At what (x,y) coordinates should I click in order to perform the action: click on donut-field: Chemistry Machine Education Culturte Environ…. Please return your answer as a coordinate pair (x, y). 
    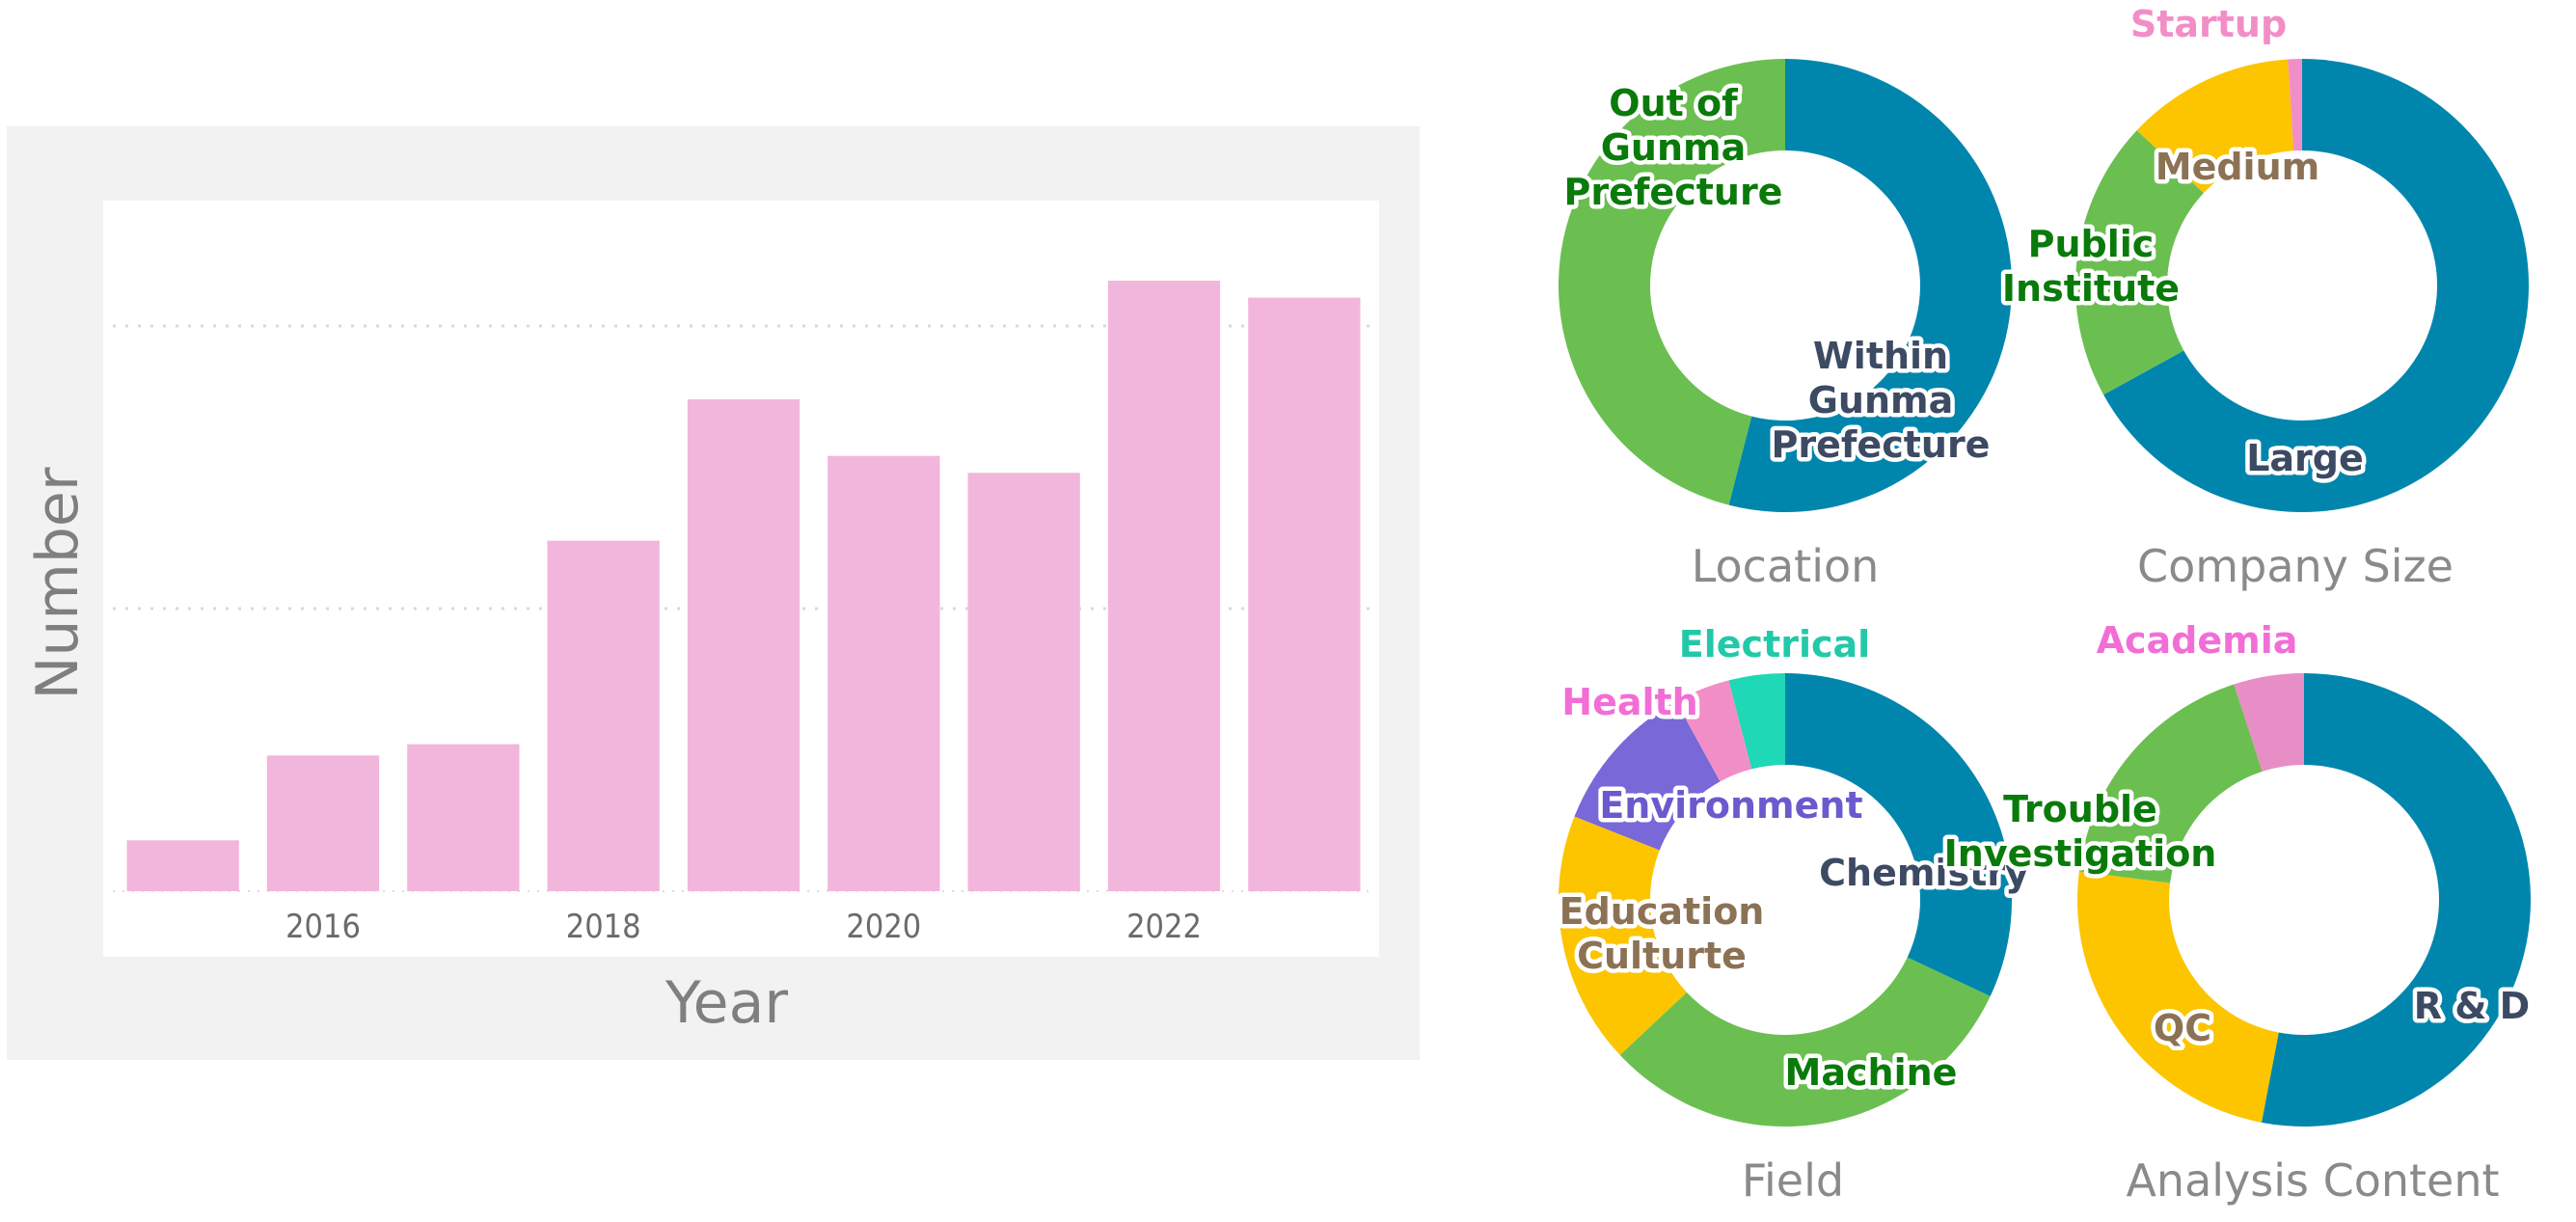
    Looking at the image, I should click on (1794, 913).